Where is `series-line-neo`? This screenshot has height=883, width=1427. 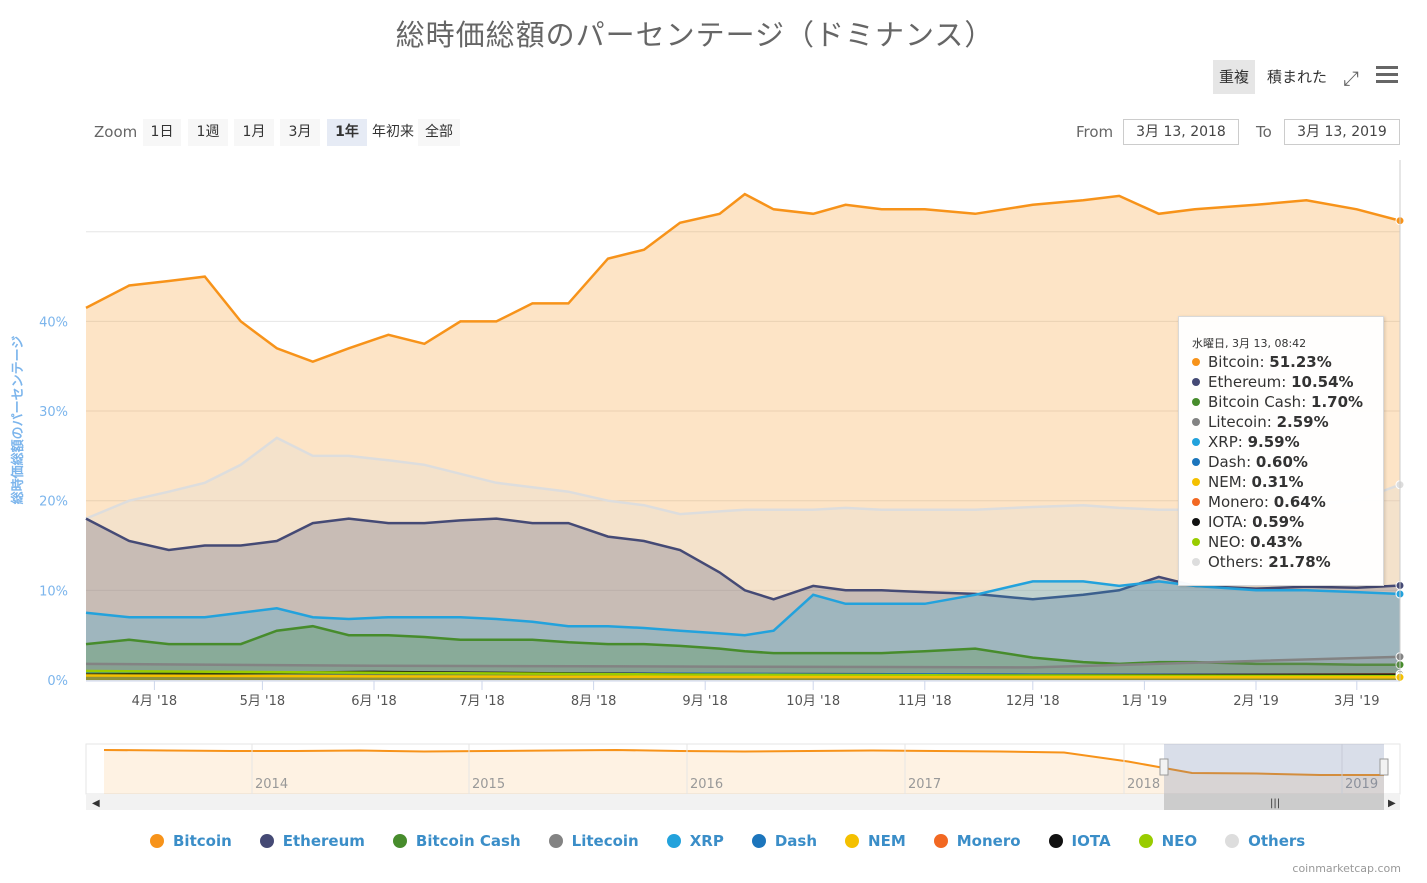 series-line-neo is located at coordinates (743, 673).